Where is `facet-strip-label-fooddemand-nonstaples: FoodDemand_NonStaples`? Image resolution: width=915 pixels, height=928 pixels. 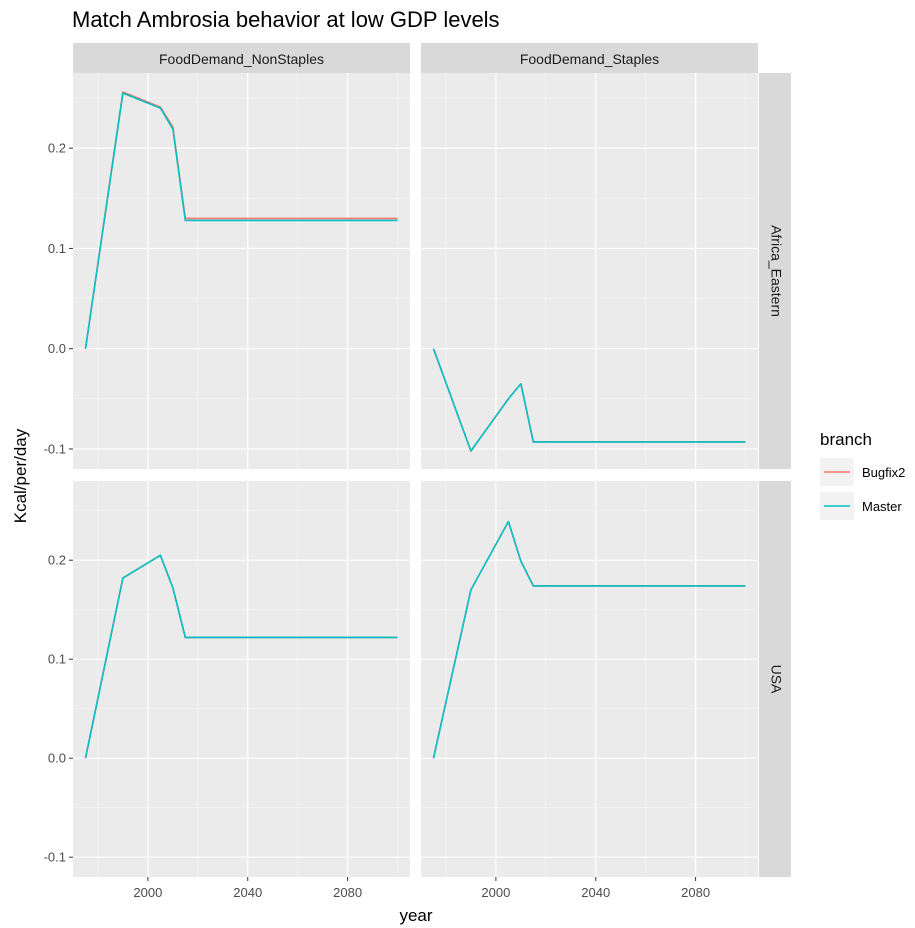
facet-strip-label-fooddemand-nonstaples: FoodDemand_NonStaples is located at coordinates (241, 59).